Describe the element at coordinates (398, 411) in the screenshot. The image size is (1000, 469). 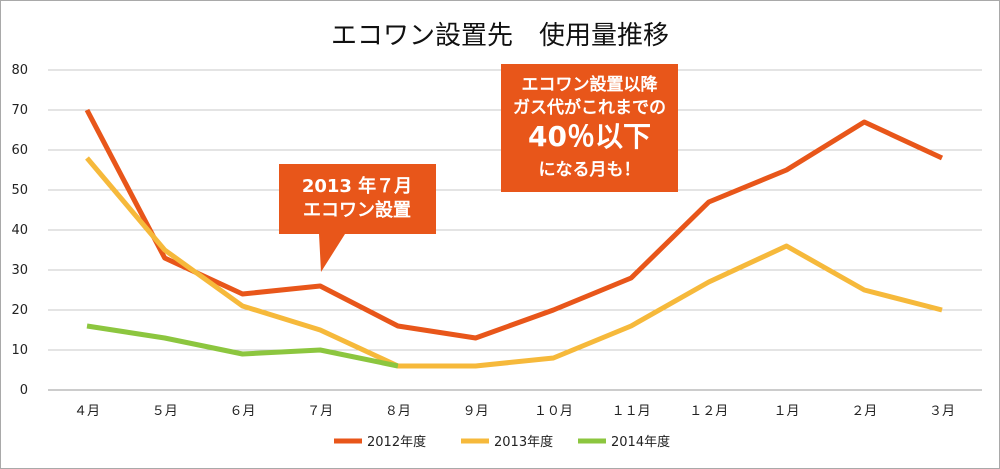
I see `x-tick-label: ８月` at that location.